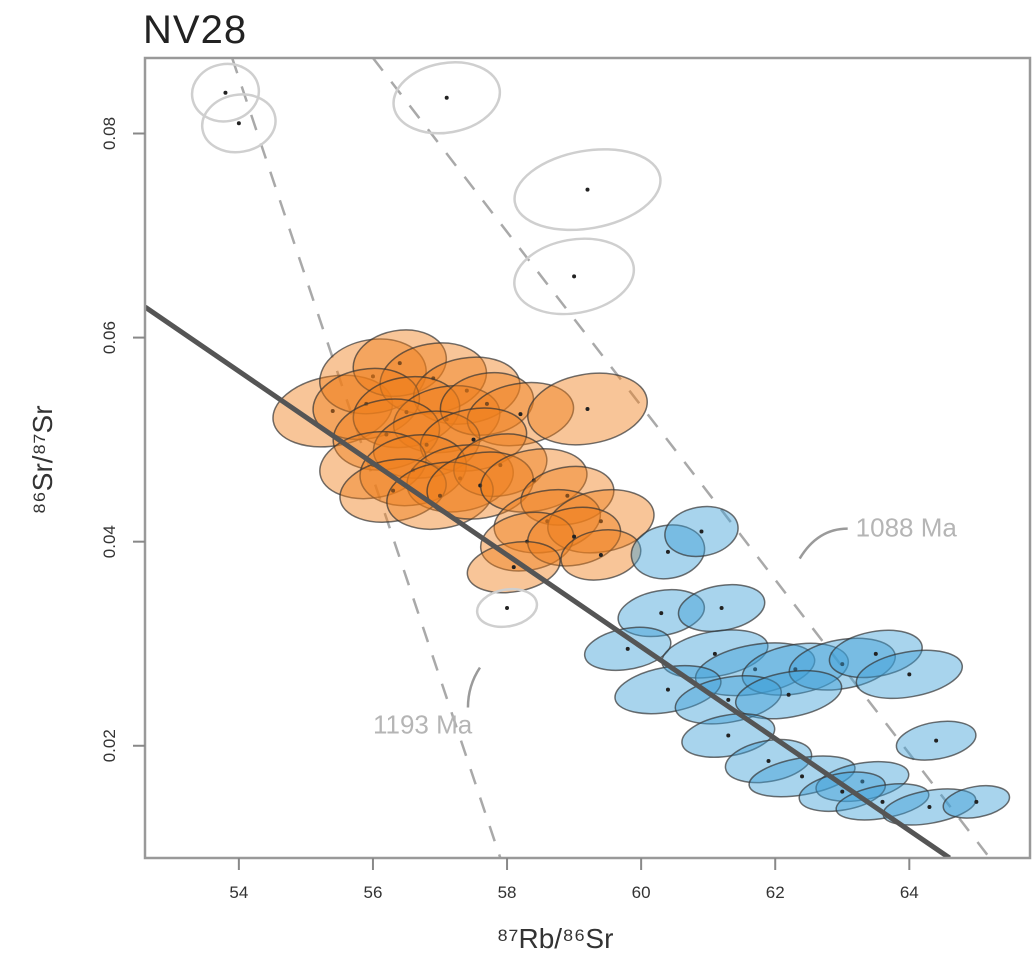  What do you see at coordinates (42, 459) in the screenshot?
I see `y-axis-title: ⁸⁶Sr/⁸⁷Sr` at bounding box center [42, 459].